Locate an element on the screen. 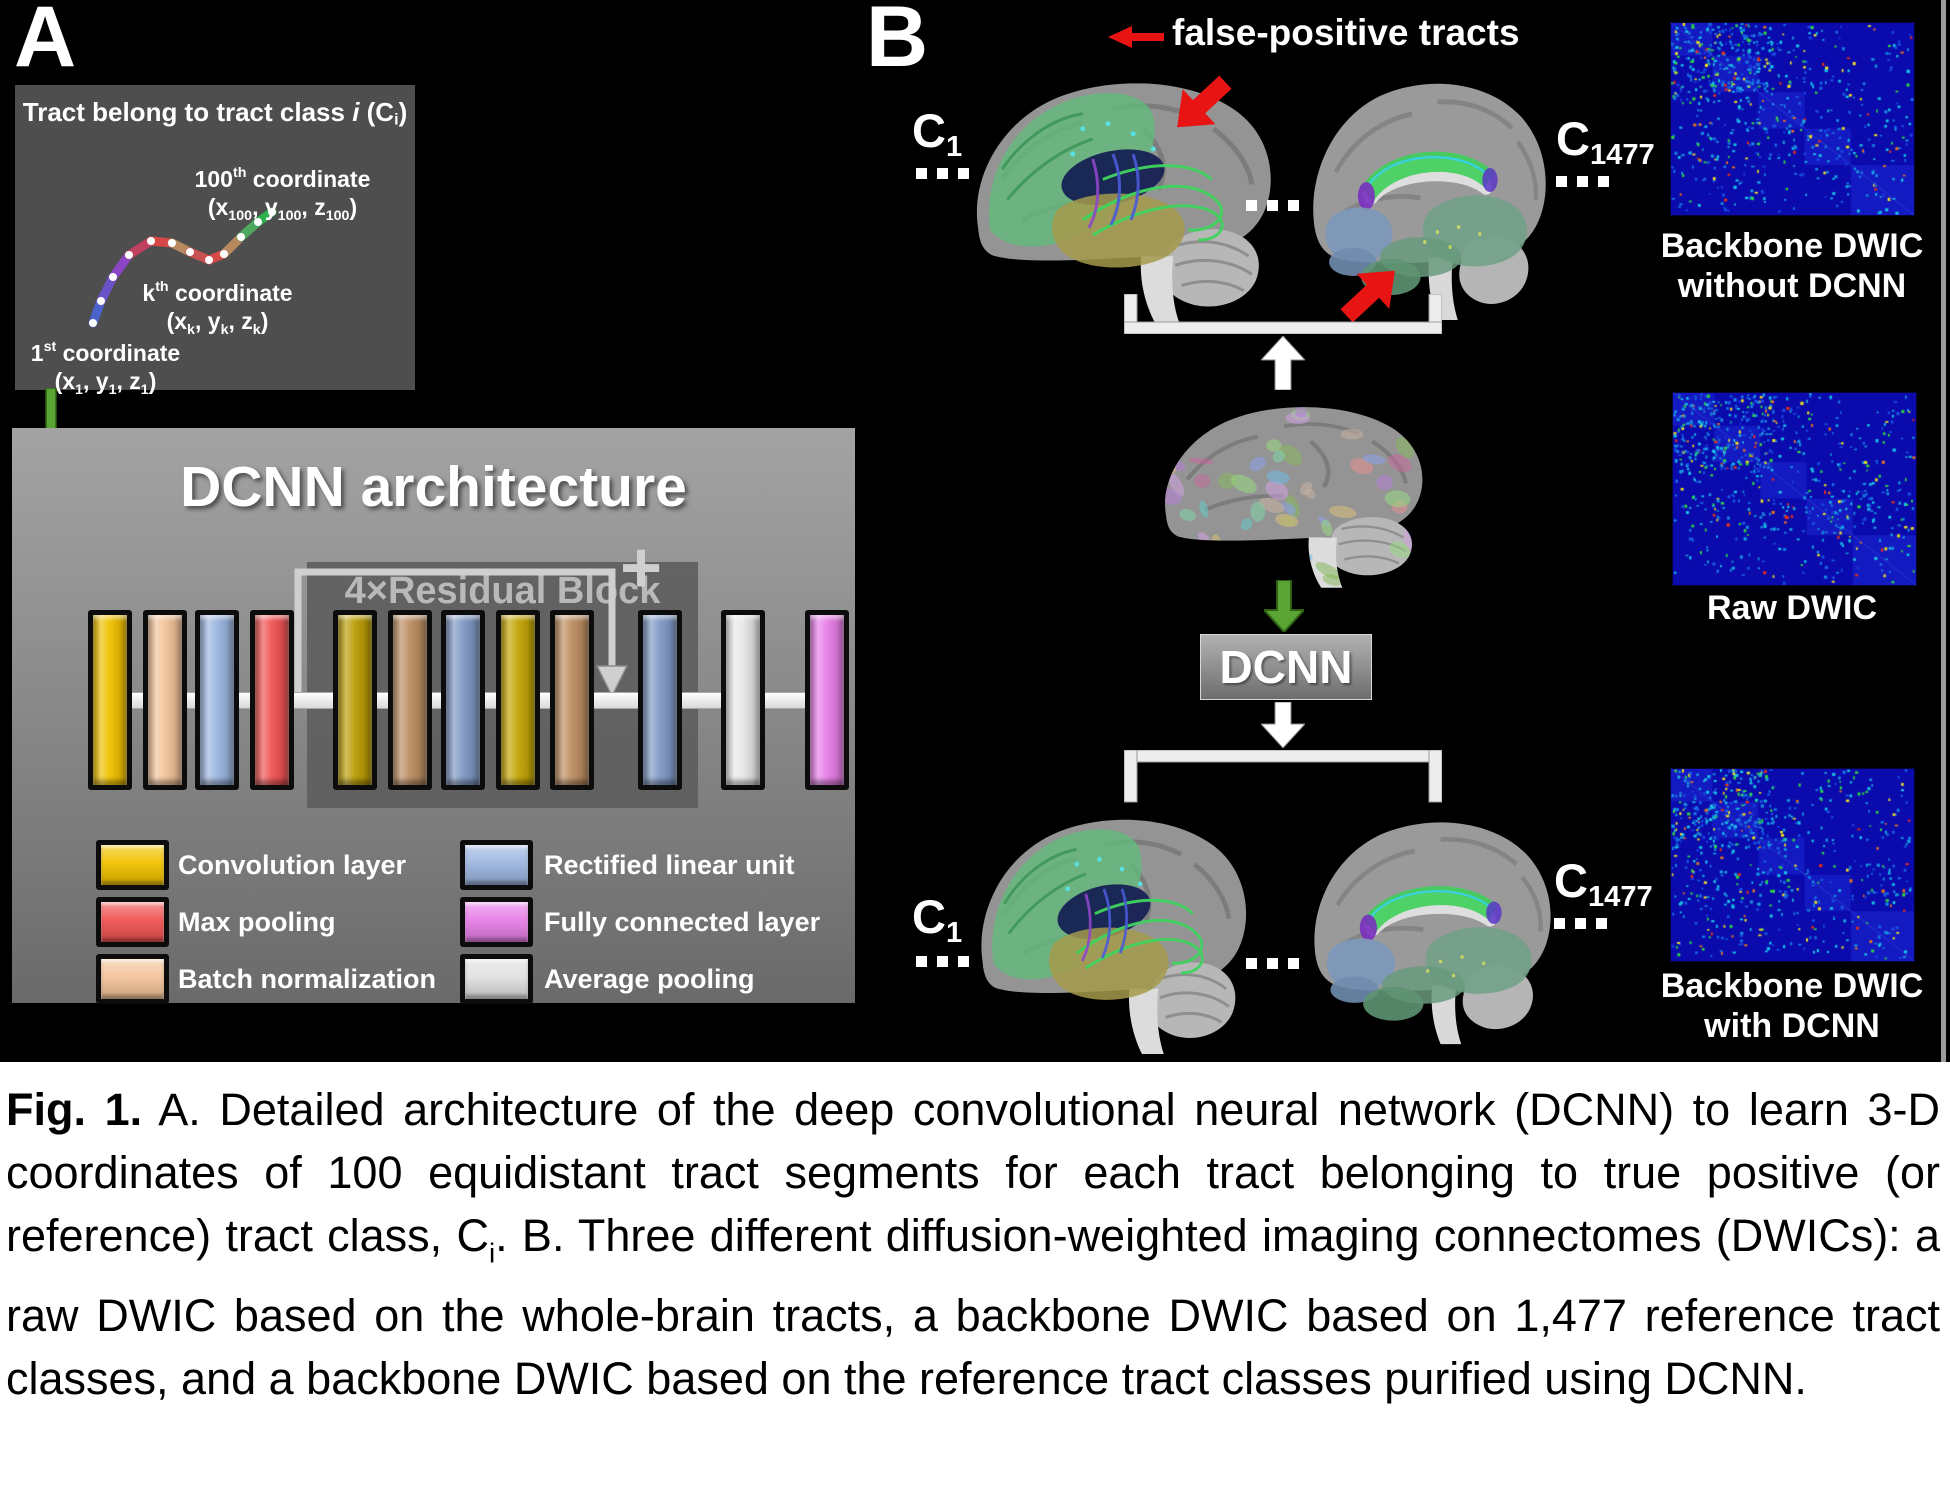  legend-label: Average pooling is located at coordinates (649, 979).